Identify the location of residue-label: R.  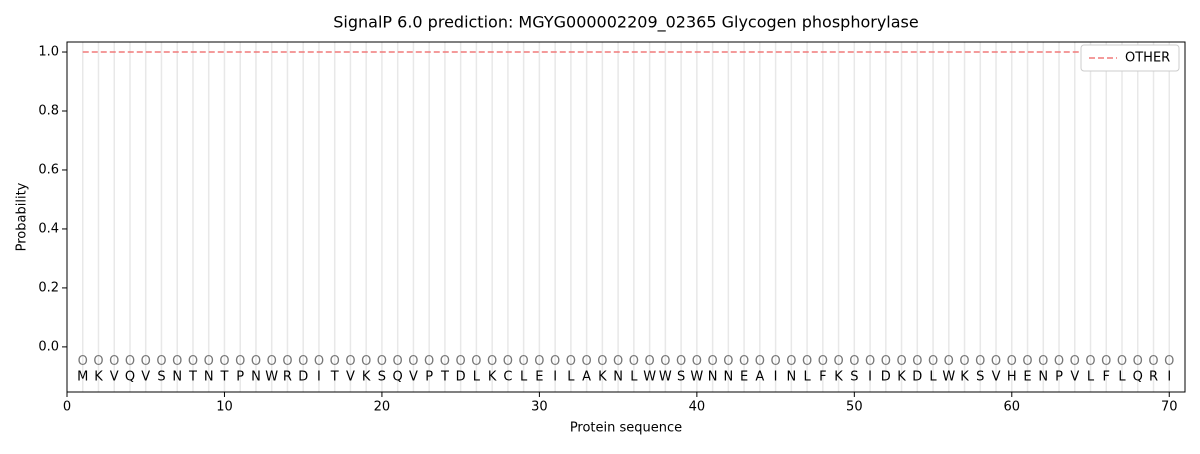
(1153, 377).